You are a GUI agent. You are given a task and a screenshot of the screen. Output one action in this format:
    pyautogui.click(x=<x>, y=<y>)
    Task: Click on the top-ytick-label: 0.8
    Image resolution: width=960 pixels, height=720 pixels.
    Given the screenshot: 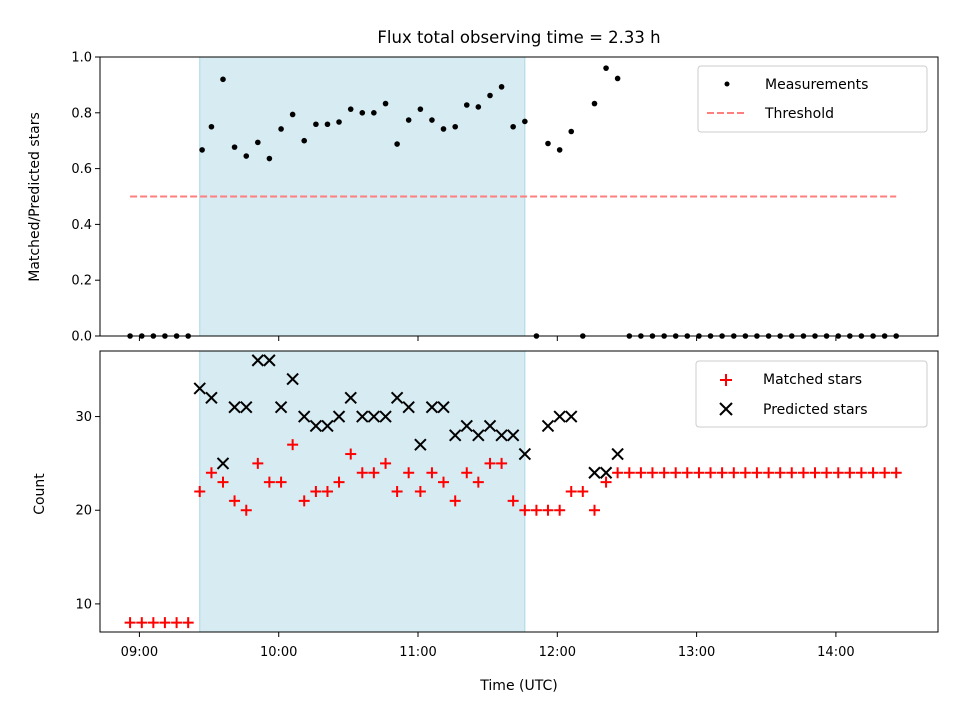 What is the action you would take?
    pyautogui.click(x=81, y=113)
    